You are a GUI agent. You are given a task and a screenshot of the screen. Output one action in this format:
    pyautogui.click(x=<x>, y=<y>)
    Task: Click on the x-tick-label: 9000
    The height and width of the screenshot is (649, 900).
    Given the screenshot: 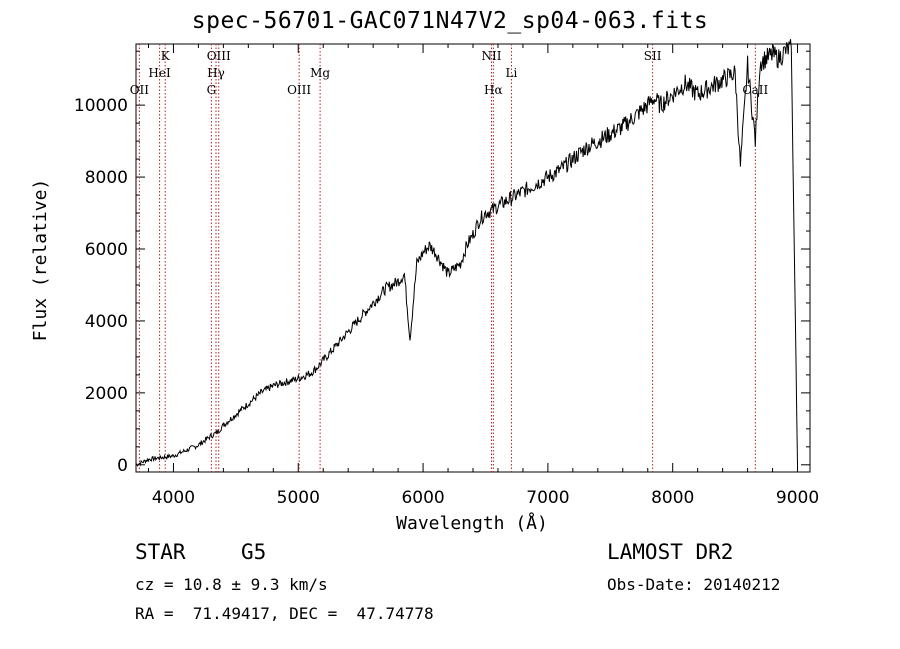 What is the action you would take?
    pyautogui.click(x=797, y=498)
    